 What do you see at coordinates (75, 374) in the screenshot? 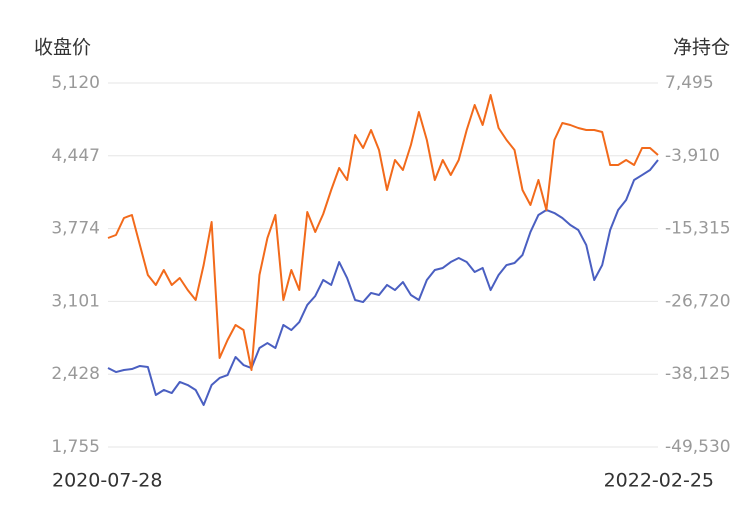
I see `y-tick-label: 2,428` at bounding box center [75, 374].